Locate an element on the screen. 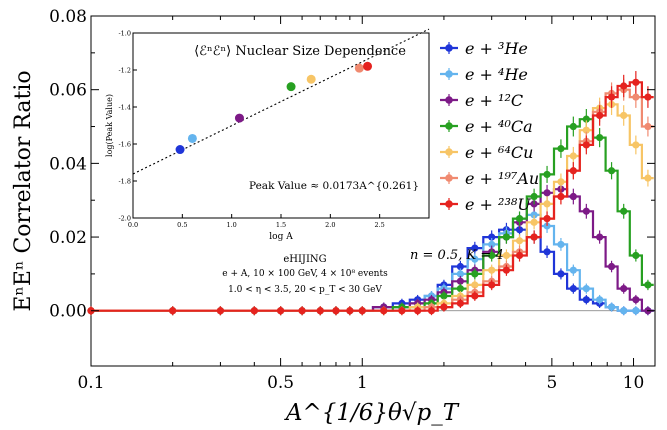 Image resolution: width=667 pixels, height=430 pixels. cuts-annotation: 1.0 < η < 3.5, 20 < p_T < 30 GeV is located at coordinates (305, 290).